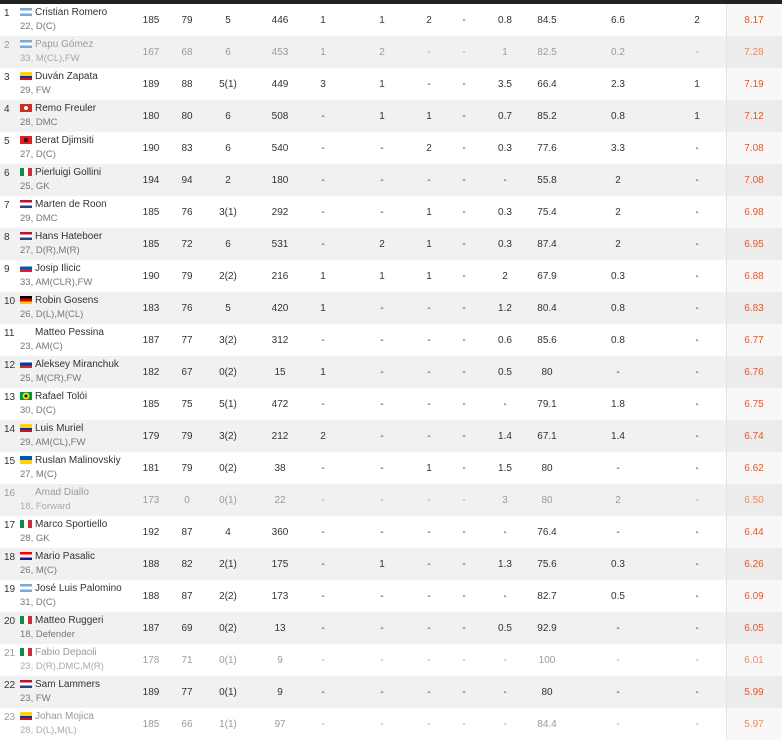 The height and width of the screenshot is (743, 782). I want to click on player-age-position: 18, Forward, so click(45, 506).